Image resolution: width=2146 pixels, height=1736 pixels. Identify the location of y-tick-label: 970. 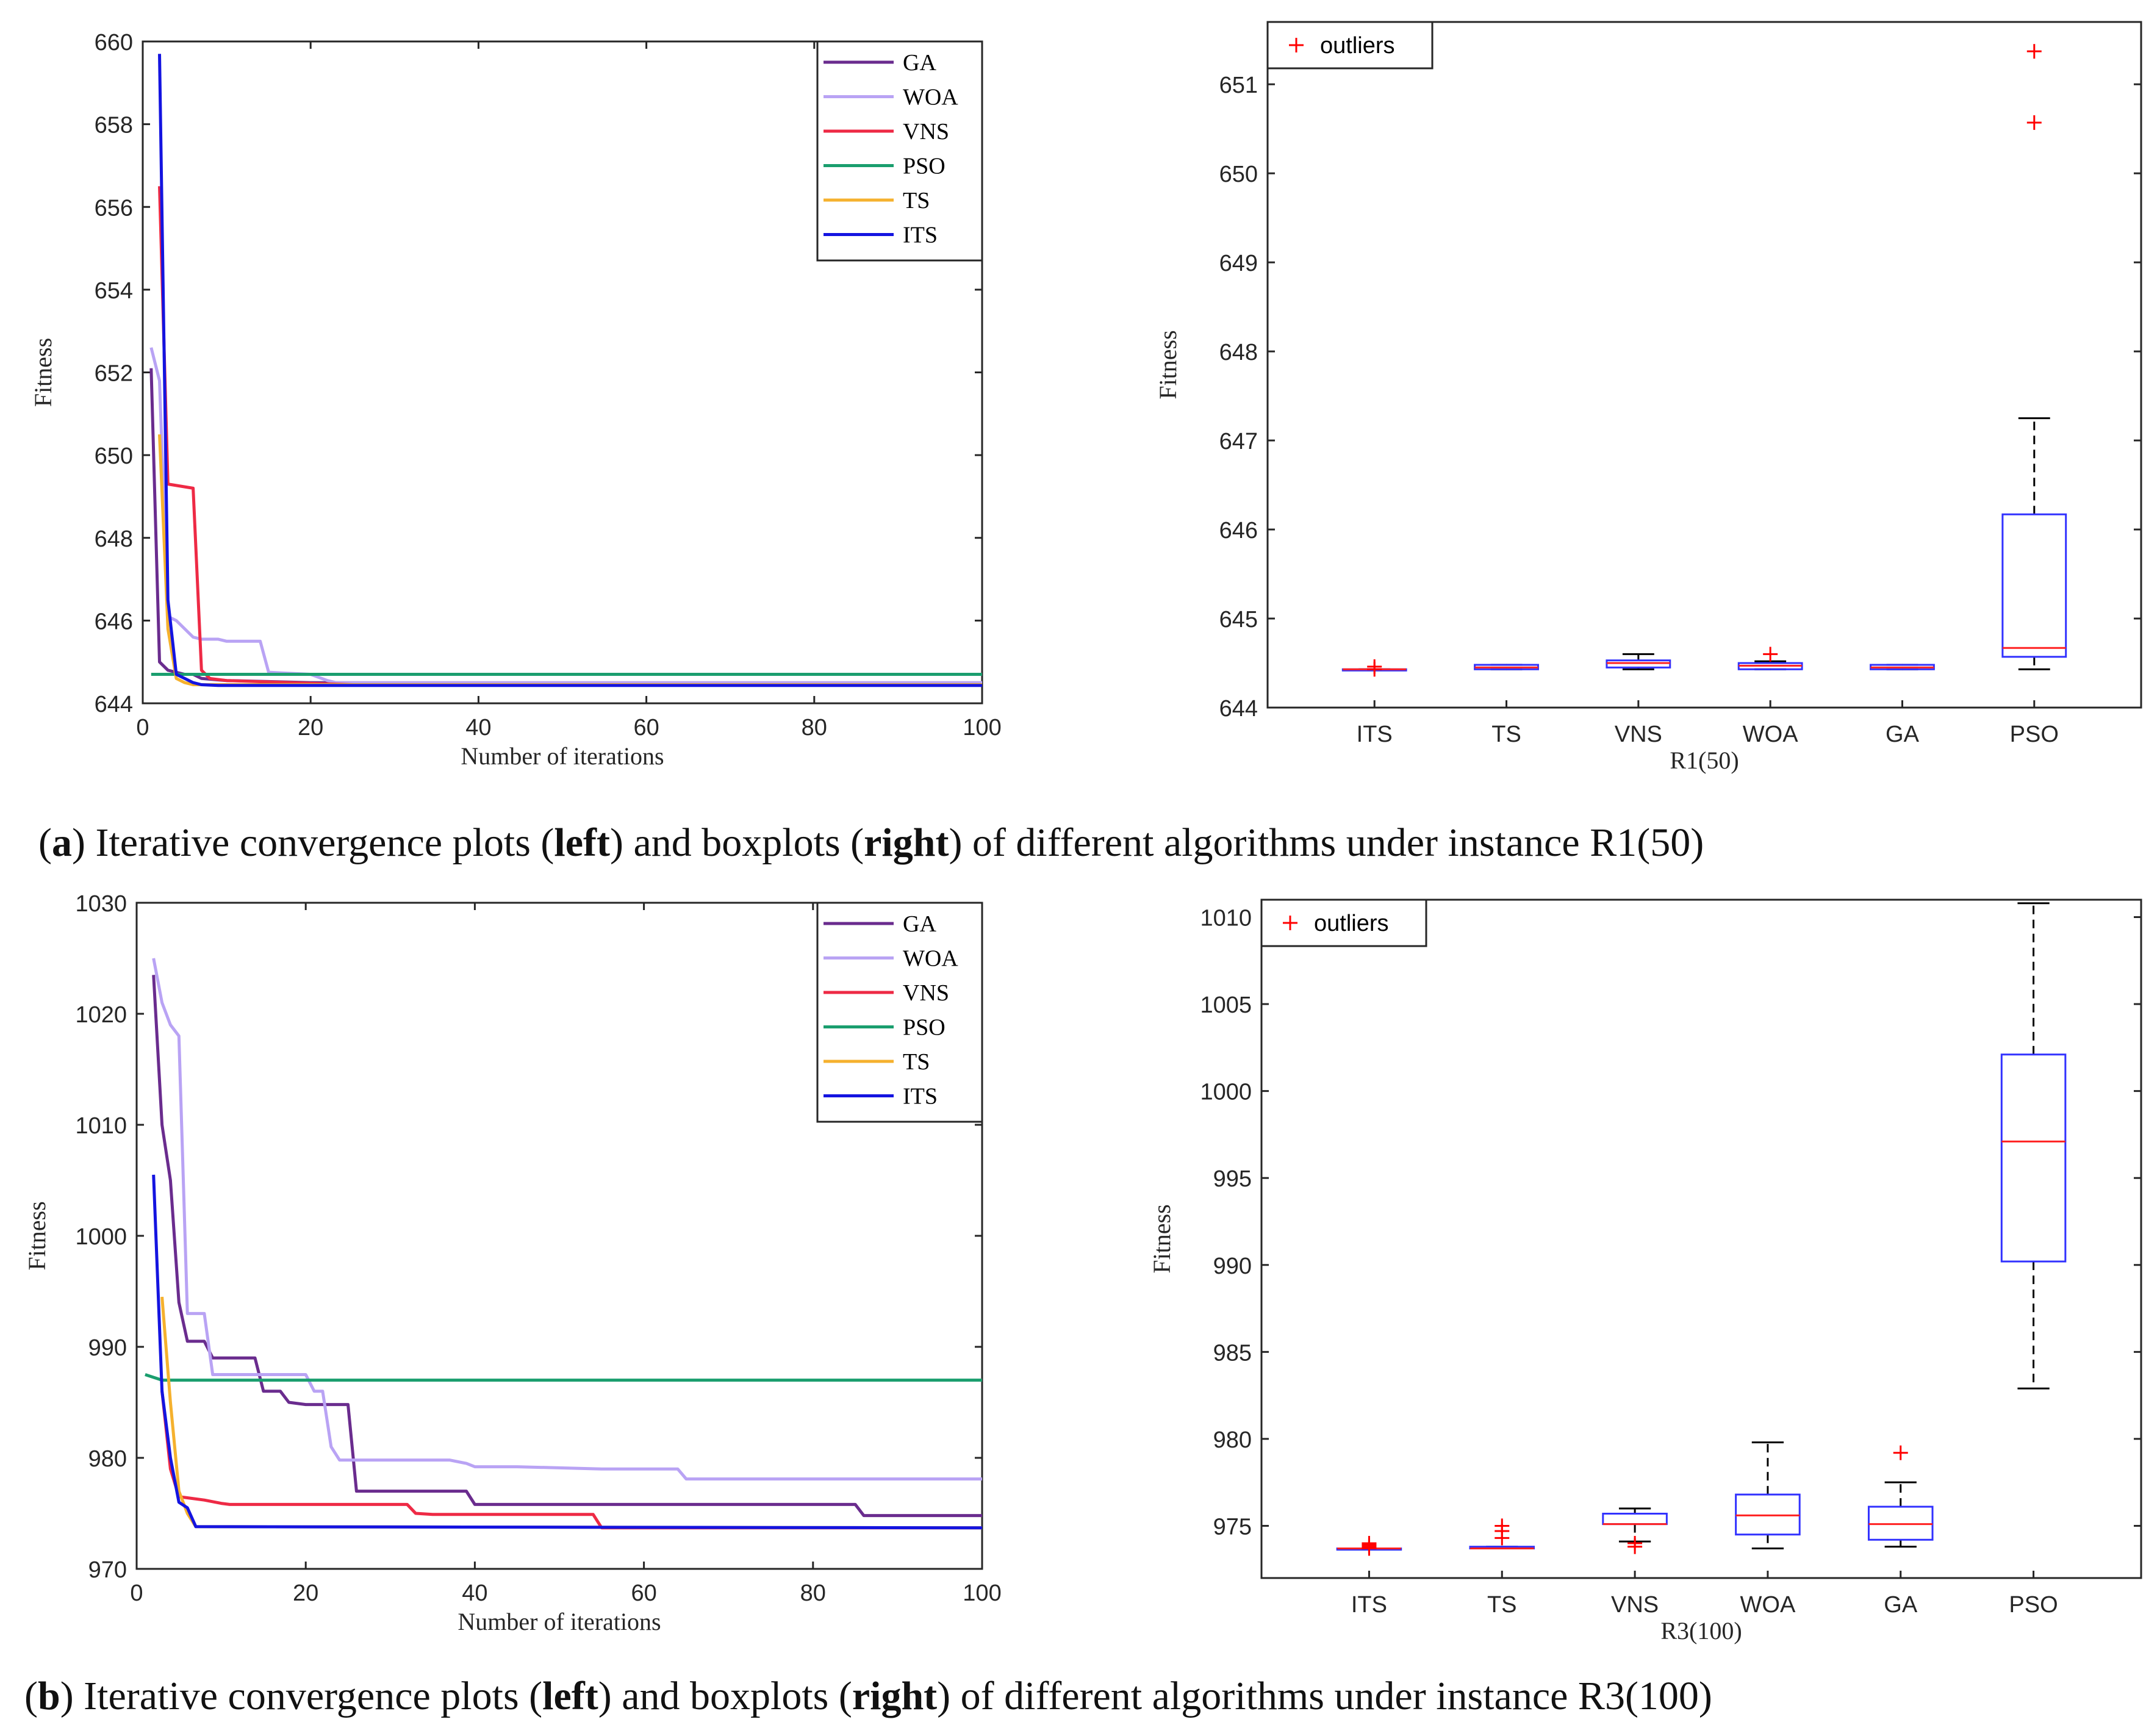
(107, 1570).